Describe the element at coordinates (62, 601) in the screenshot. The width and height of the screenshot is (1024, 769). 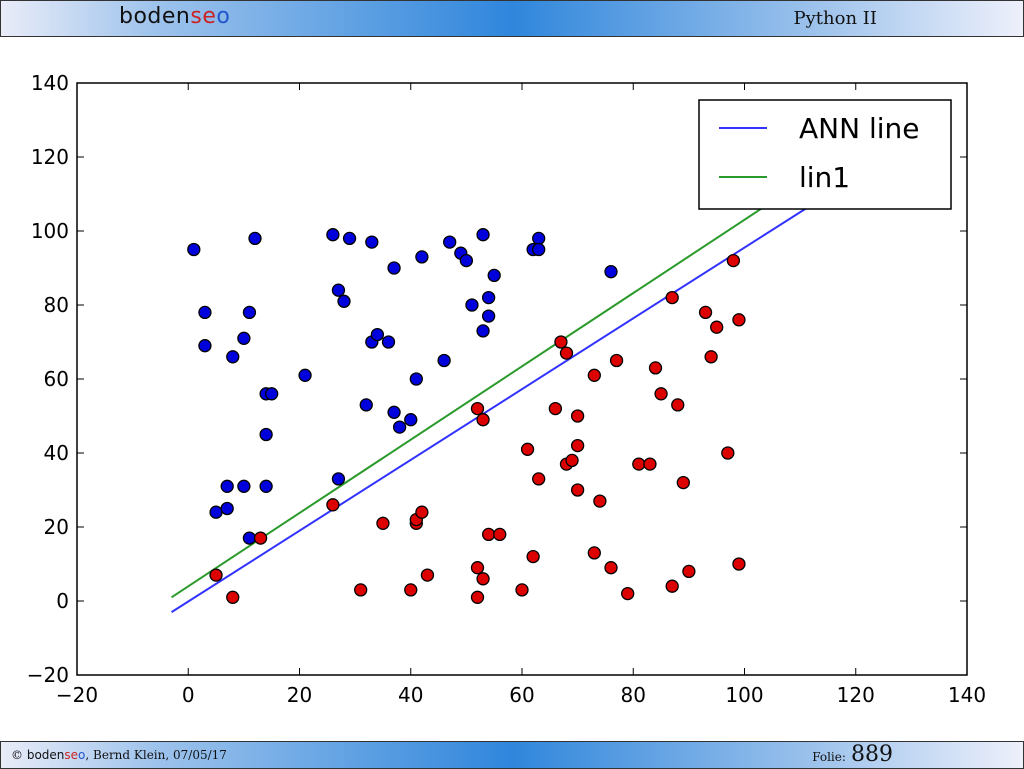
I see `y-tick-label: 0` at that location.